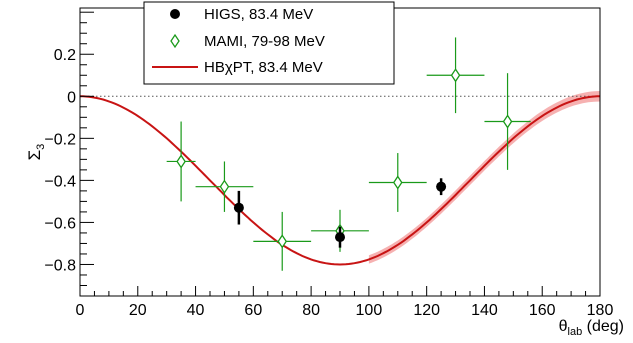 This screenshot has height=343, width=633. Describe the element at coordinates (175, 14) in the screenshot. I see `legend-marker-higs` at that location.